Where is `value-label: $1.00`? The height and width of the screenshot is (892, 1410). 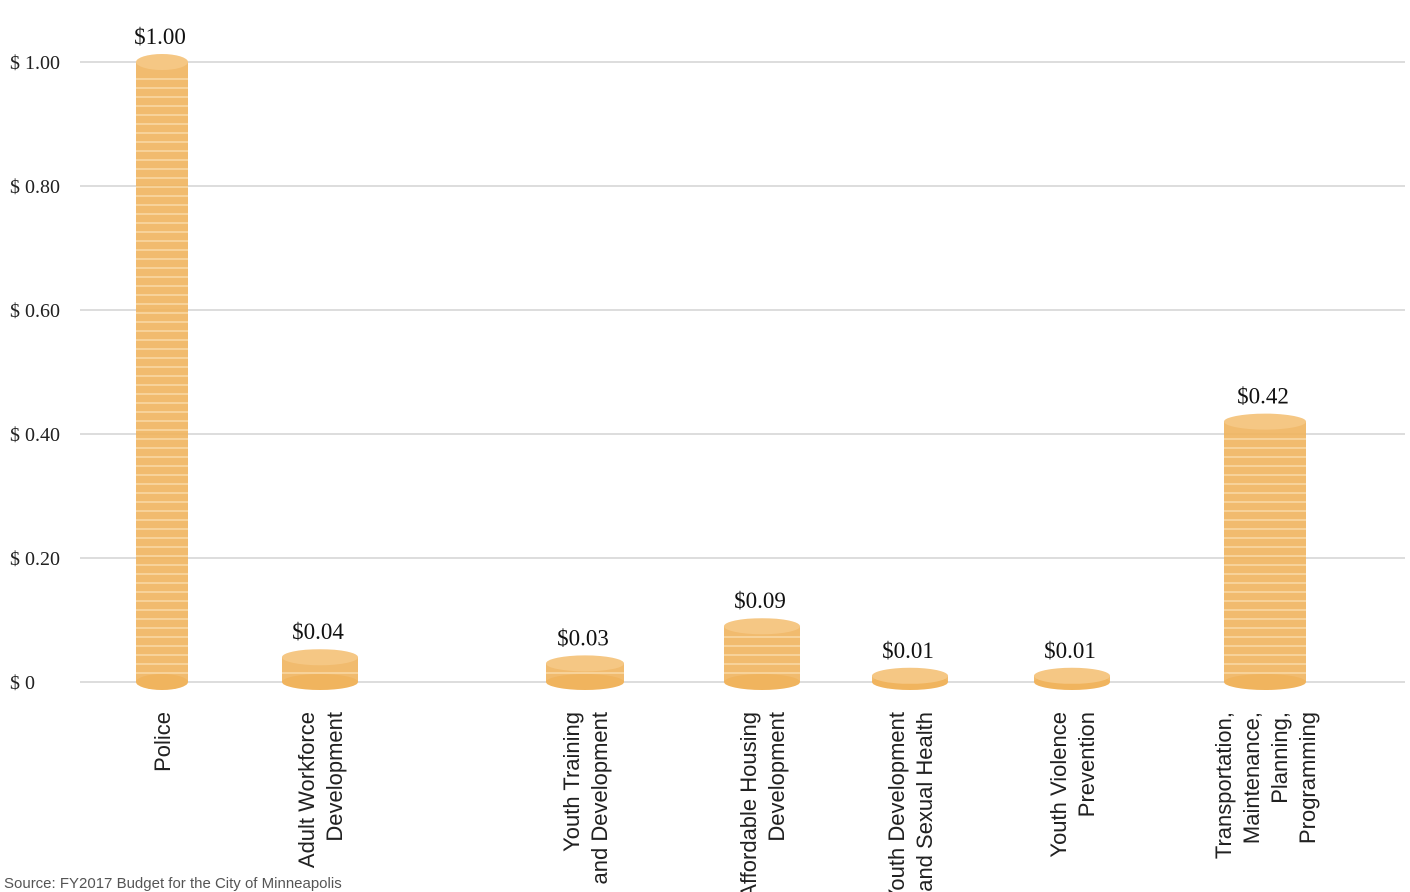
value-label: $1.00 is located at coordinates (160, 36).